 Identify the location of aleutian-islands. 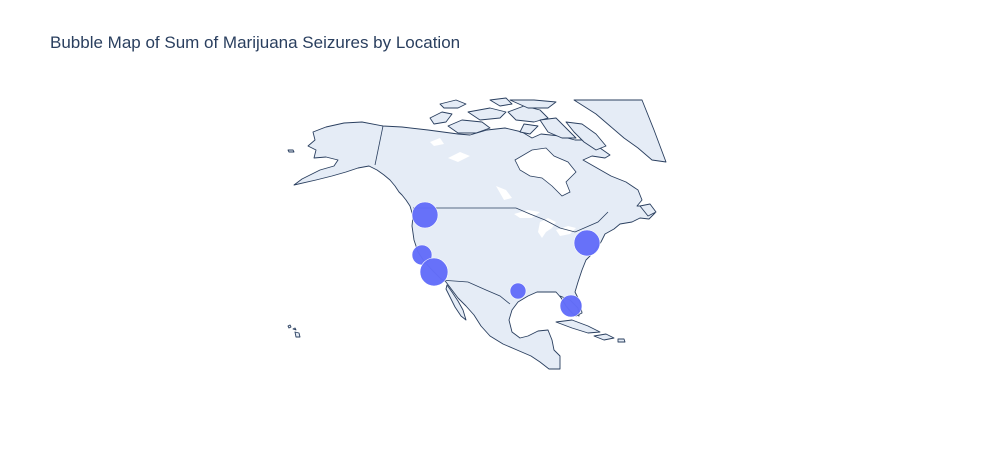
(291, 151).